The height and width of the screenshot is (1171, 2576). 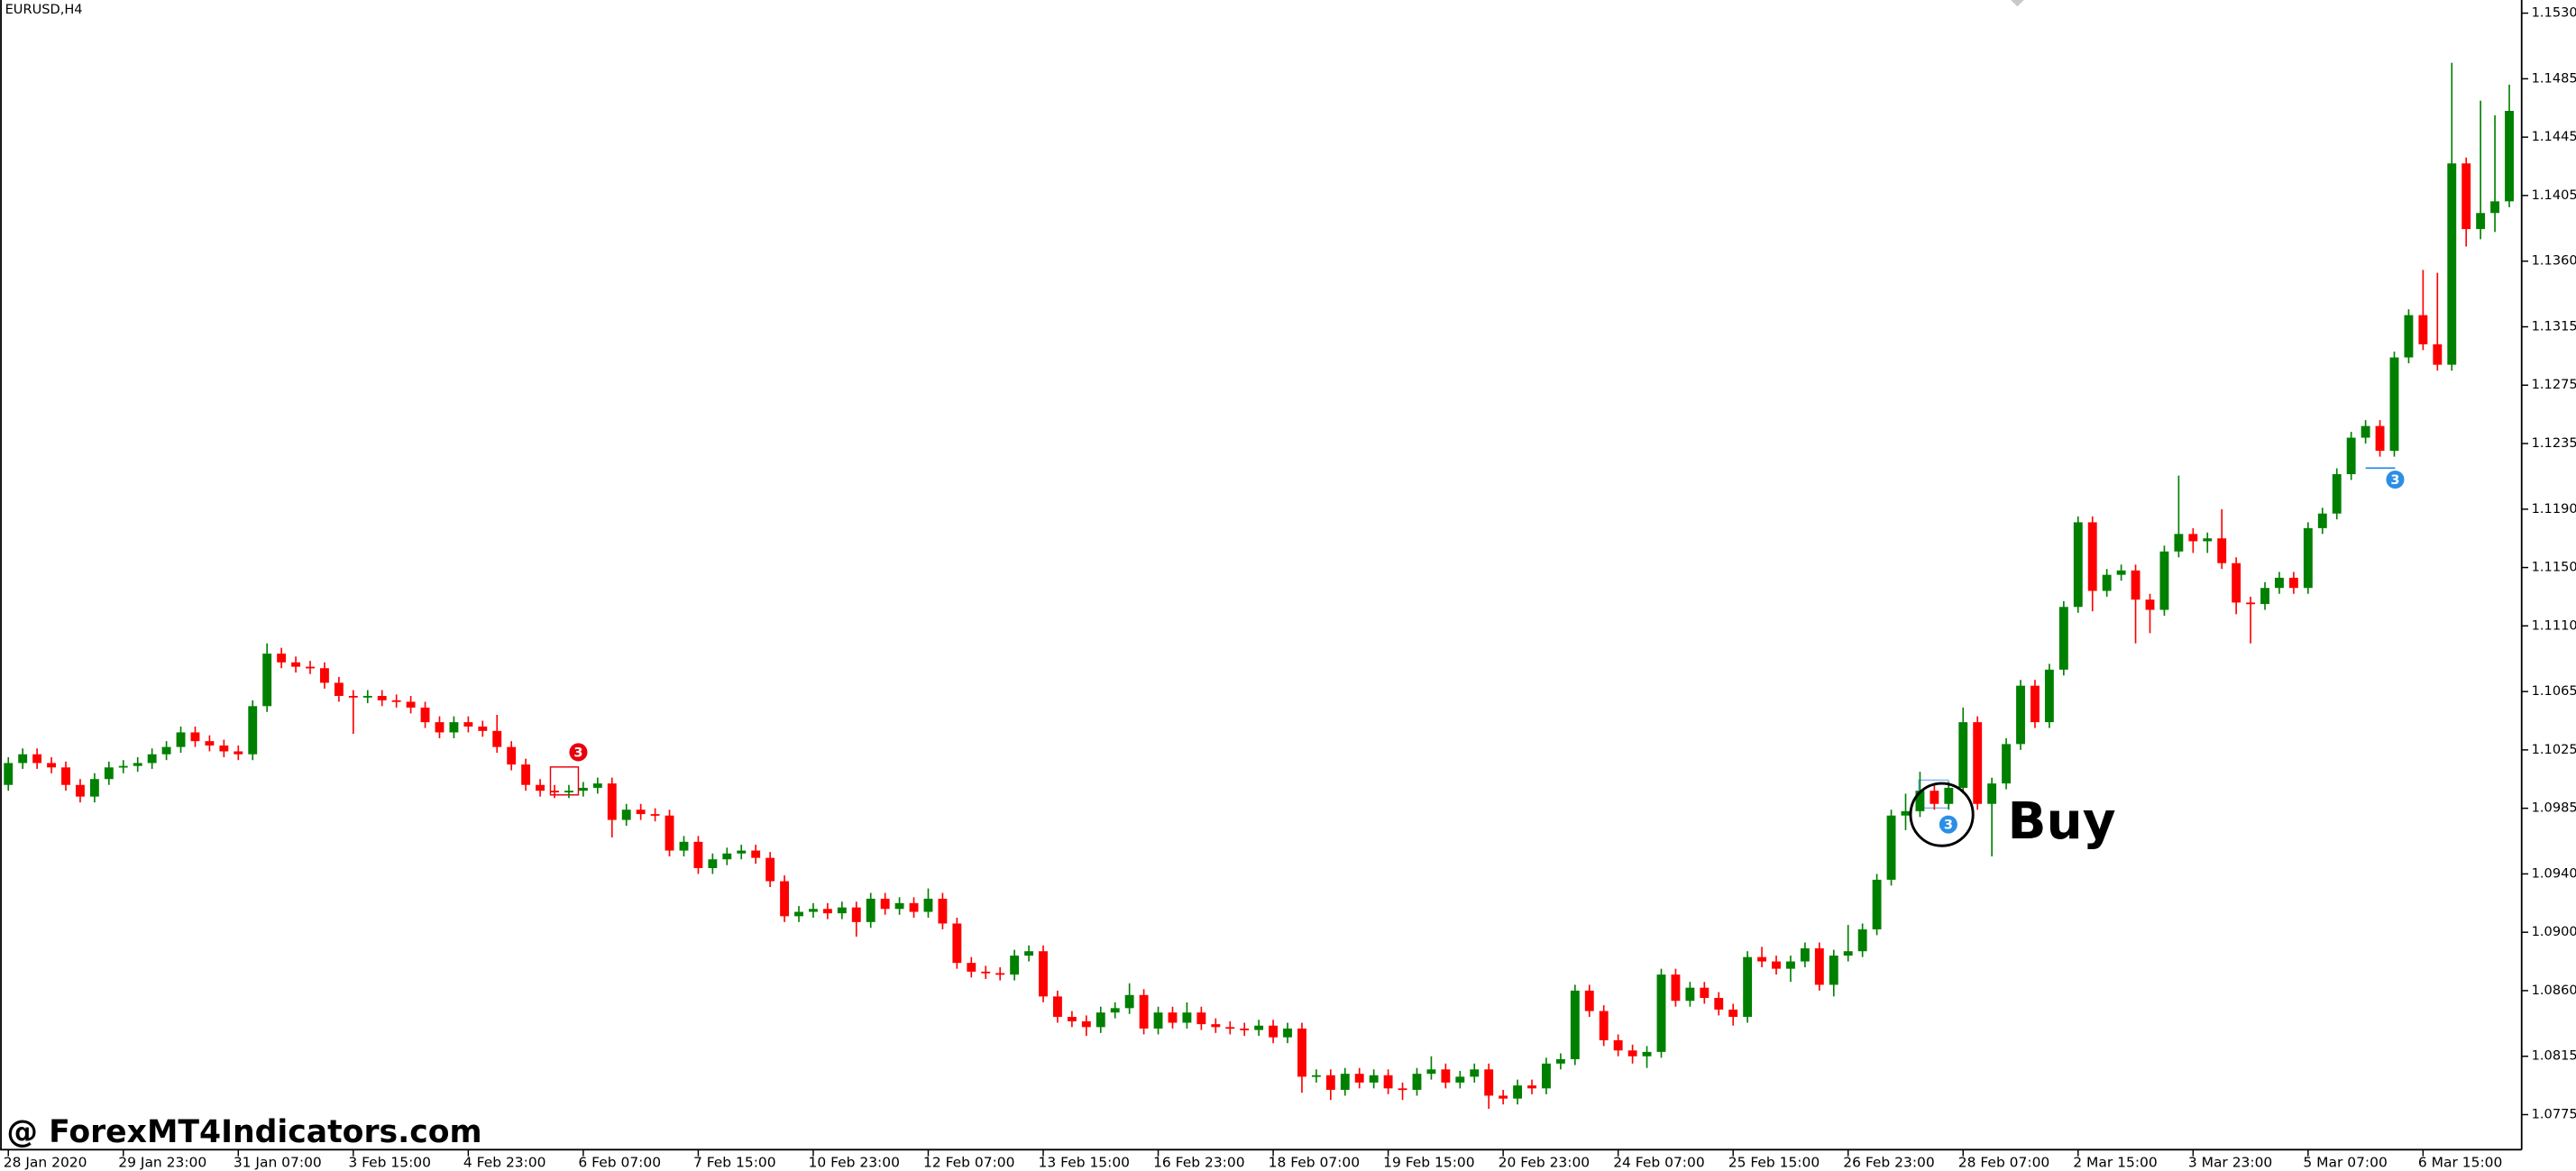 I want to click on x-tick-label: 10 Feb 23:00, so click(x=853, y=1162).